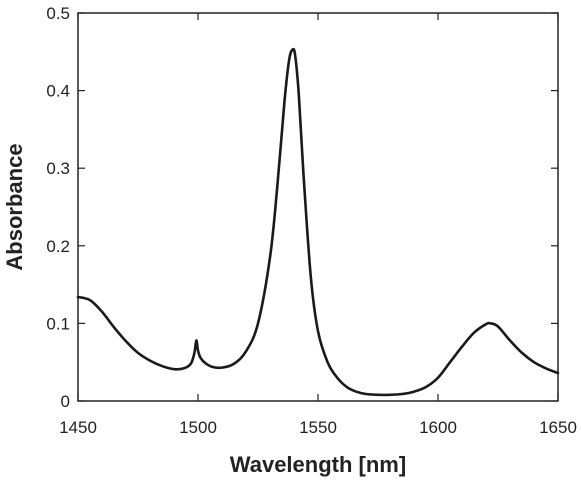  I want to click on y-tick-label-4: 0.4, so click(58, 91).